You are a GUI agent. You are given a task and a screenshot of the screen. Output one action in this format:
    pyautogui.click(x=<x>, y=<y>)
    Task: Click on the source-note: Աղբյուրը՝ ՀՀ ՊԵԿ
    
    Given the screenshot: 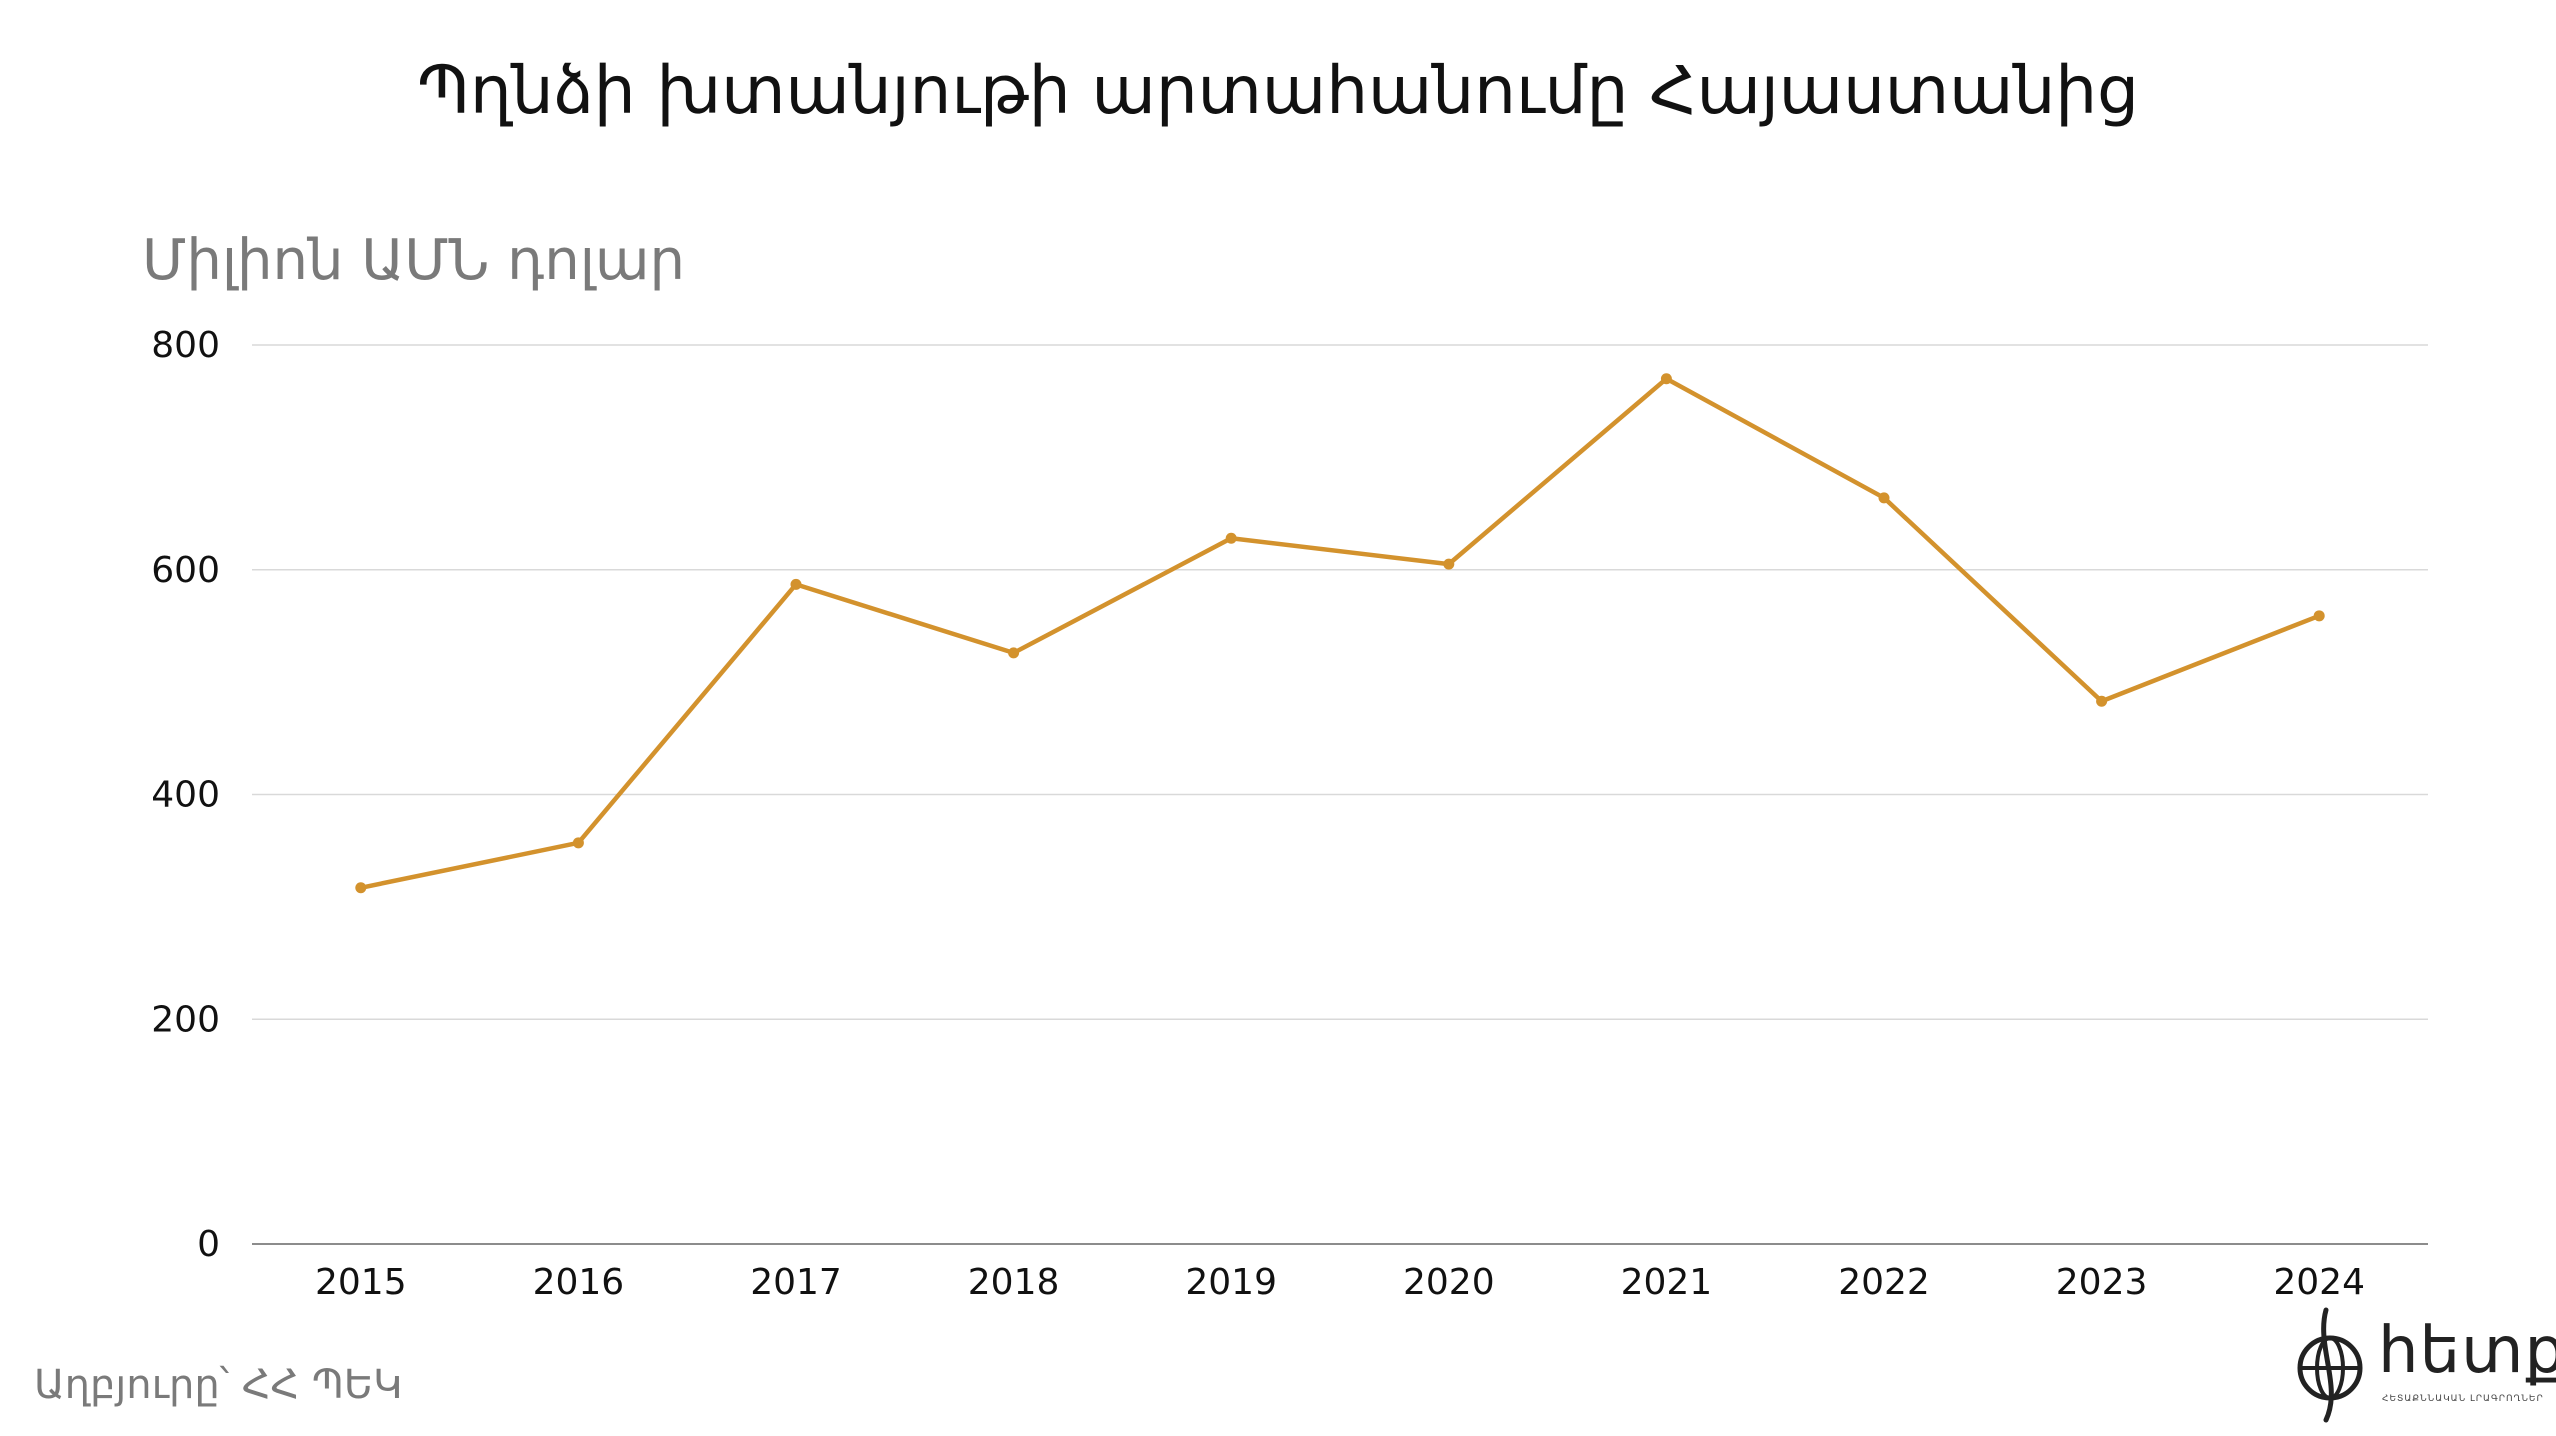 What is the action you would take?
    pyautogui.click(x=218, y=1385)
    